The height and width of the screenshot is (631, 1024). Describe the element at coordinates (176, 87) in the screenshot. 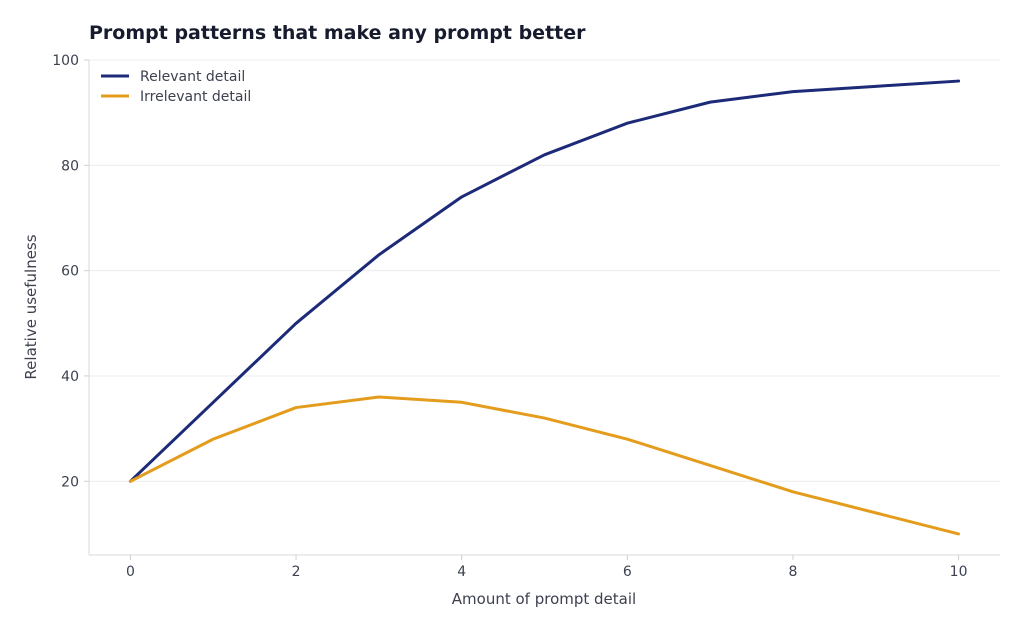

I see `legend: Relevant detail Irrelevant detail` at that location.